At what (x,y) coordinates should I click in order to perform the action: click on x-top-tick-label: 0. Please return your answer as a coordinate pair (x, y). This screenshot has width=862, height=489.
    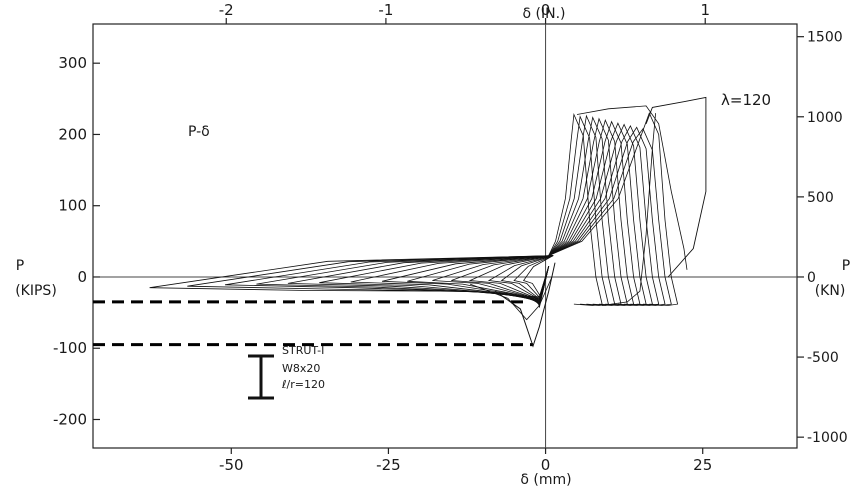
    Looking at the image, I should click on (546, 10).